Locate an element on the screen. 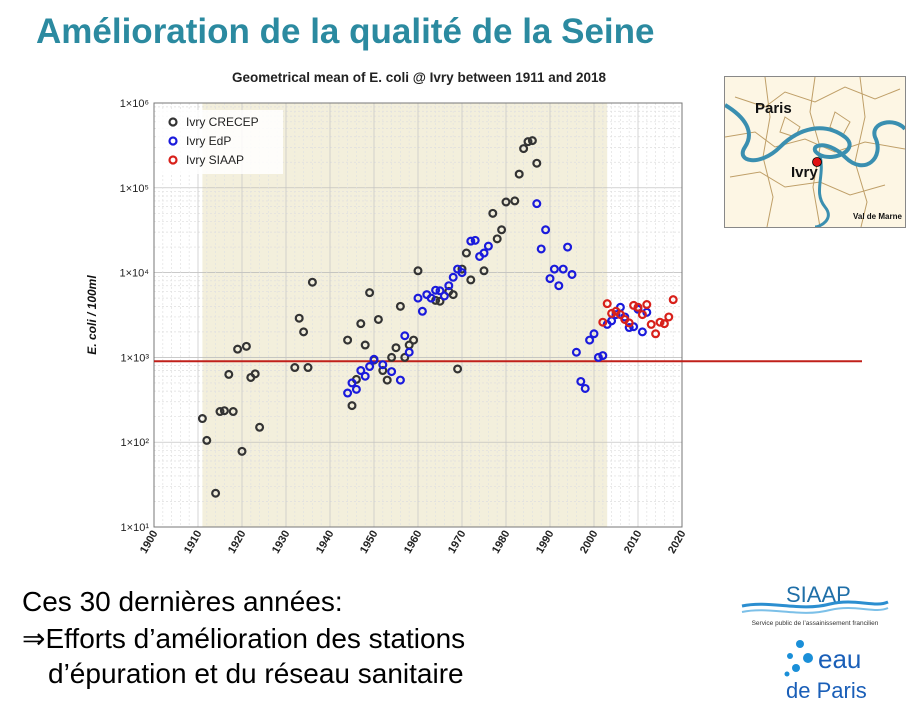 The height and width of the screenshot is (712, 921). legend-label-edp: Ivry EdP is located at coordinates (208, 141).